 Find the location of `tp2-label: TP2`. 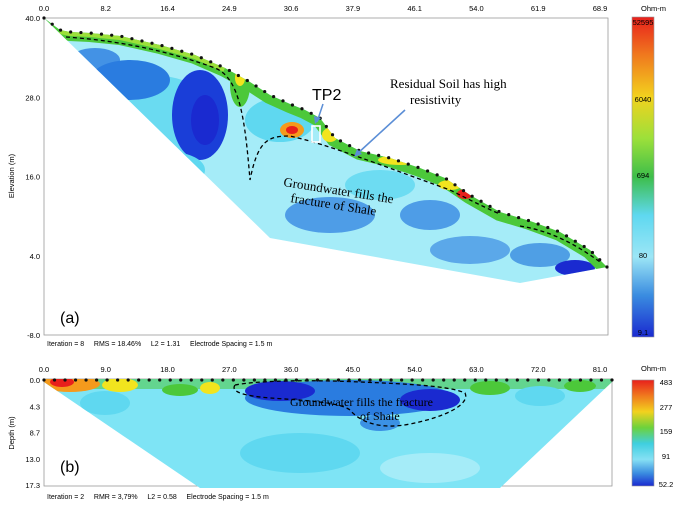

tp2-label: TP2 is located at coordinates (326, 95).